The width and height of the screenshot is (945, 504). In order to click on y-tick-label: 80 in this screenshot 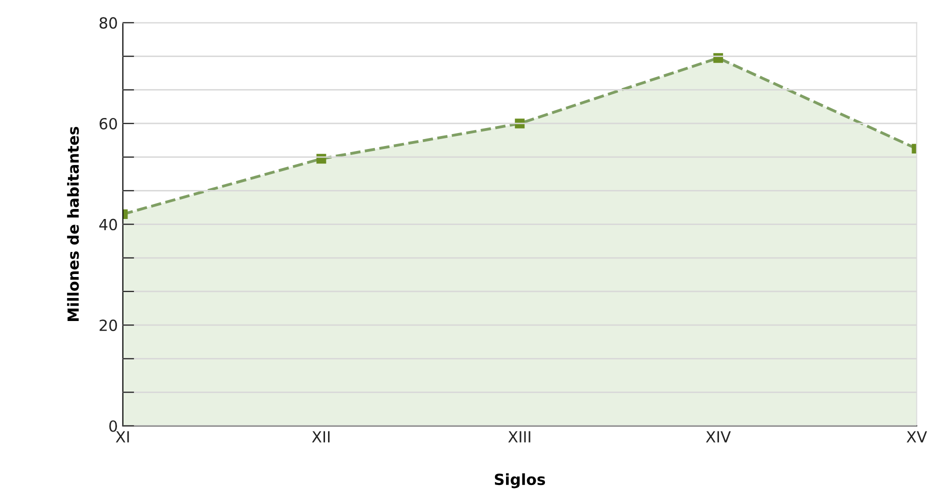, I will do `click(108, 23)`.